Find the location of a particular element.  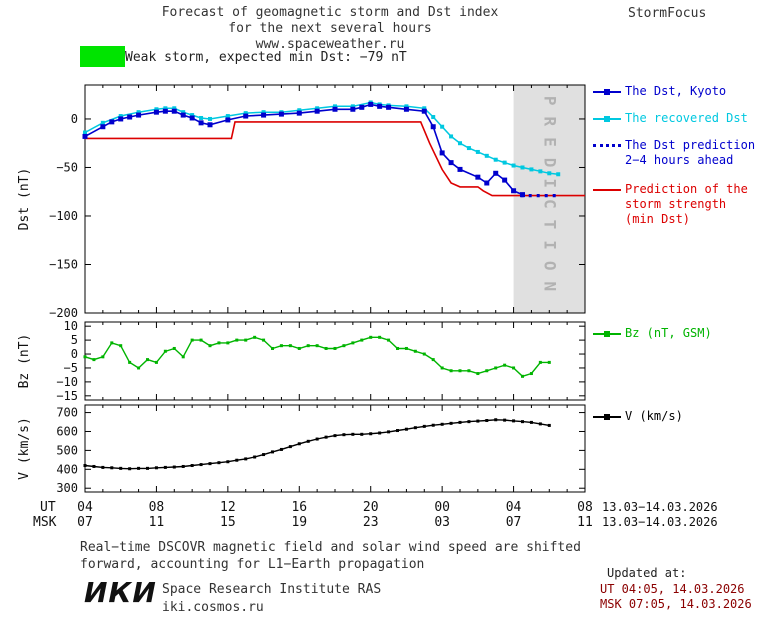

dst-y-tick-label: 0 is located at coordinates (74, 119).